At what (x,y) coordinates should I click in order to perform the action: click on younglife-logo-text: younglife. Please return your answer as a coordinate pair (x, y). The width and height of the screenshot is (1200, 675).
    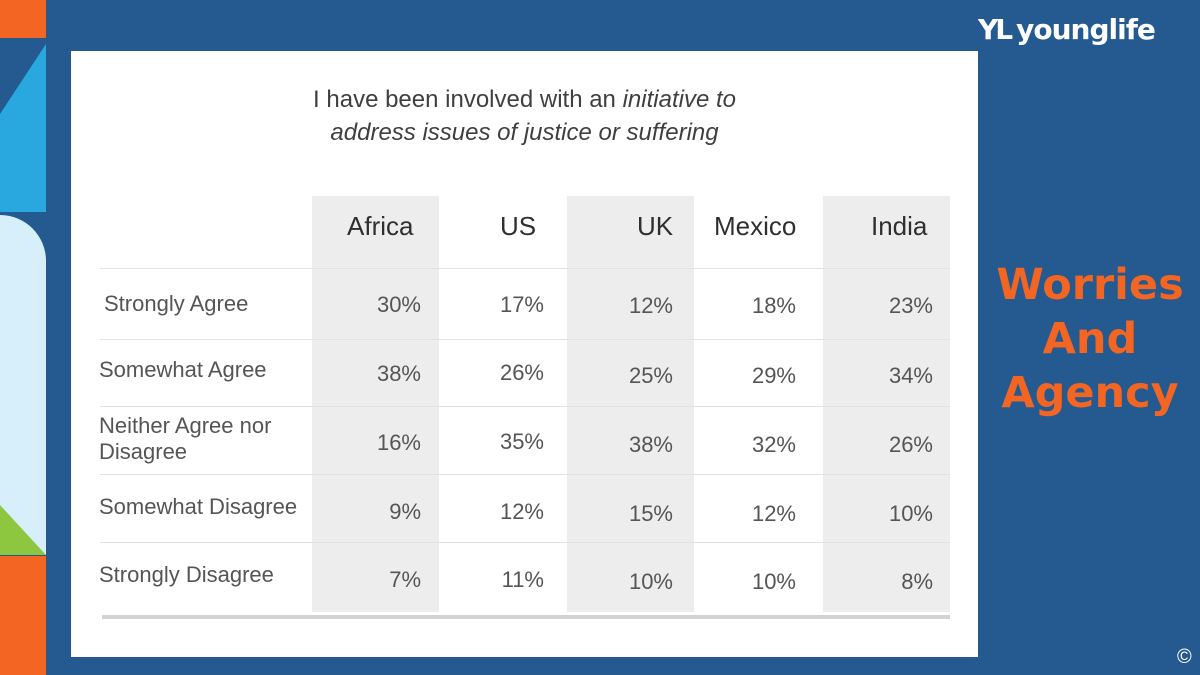
    Looking at the image, I should click on (1086, 29).